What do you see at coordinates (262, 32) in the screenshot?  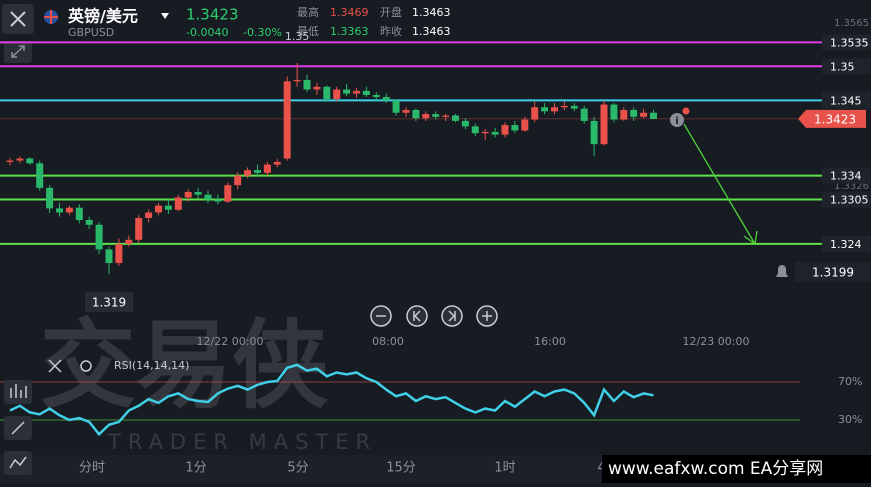 I see `change-pct: -0.30%` at bounding box center [262, 32].